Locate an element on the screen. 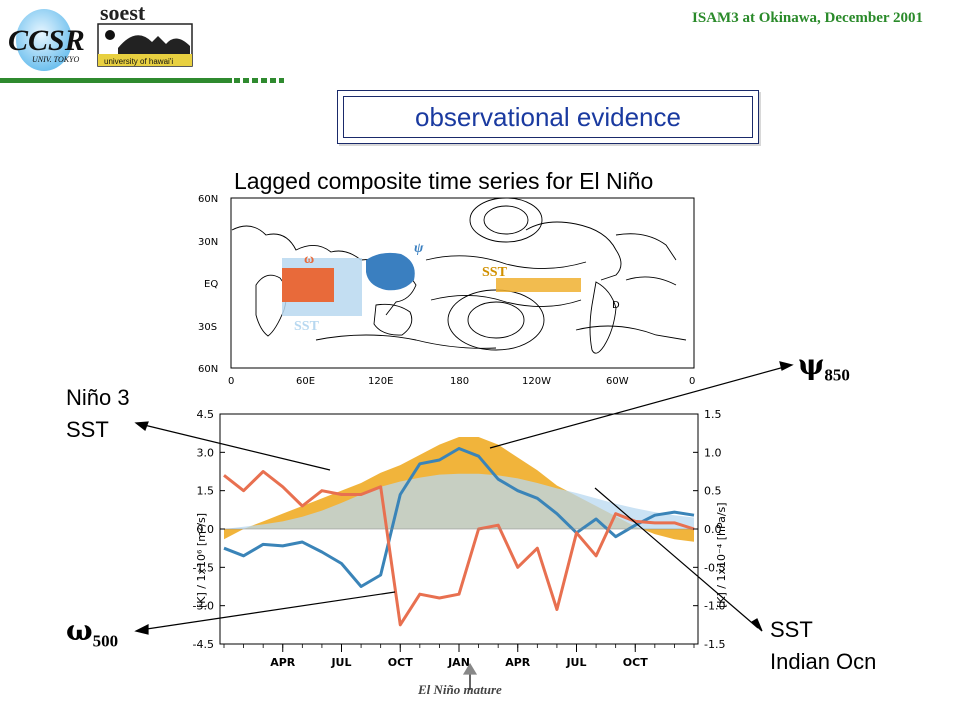  series-1-area is located at coordinates (459, 501).